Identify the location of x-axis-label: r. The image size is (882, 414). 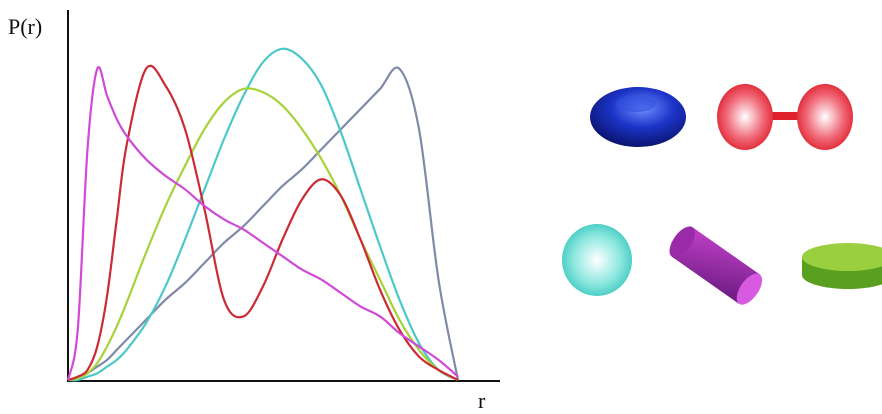
(482, 400).